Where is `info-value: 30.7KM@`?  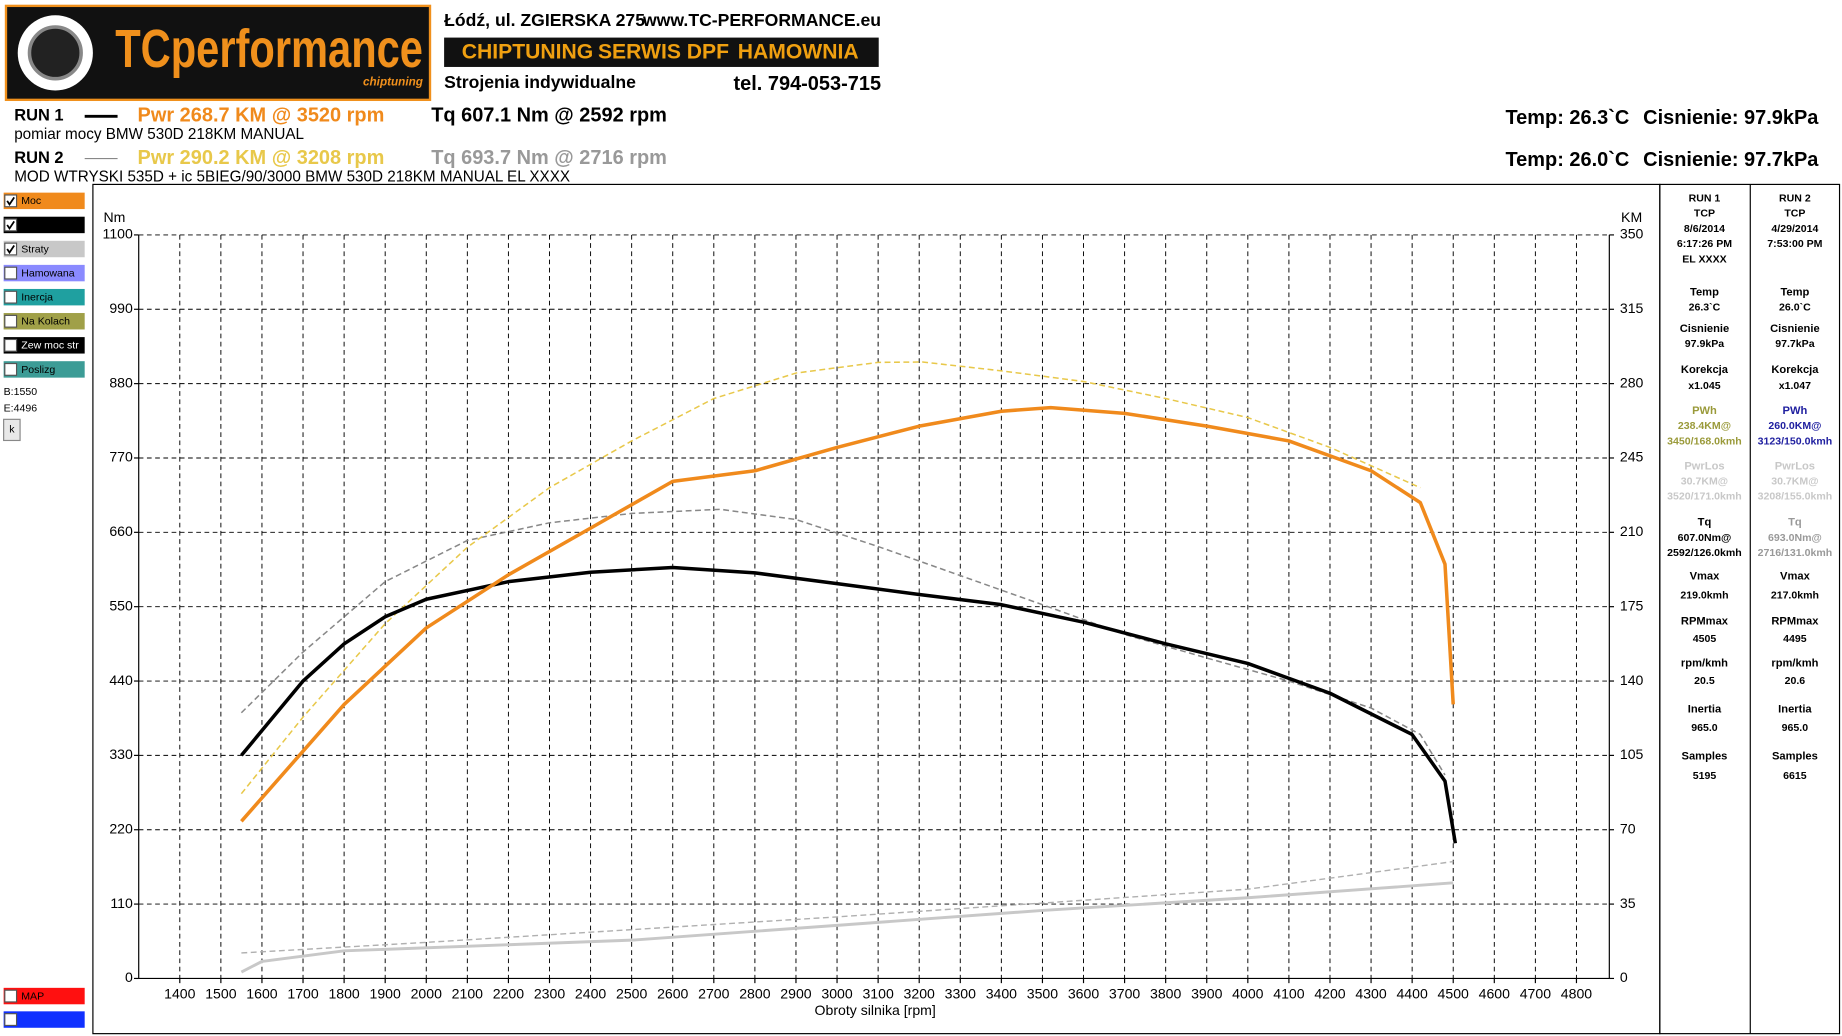
info-value: 30.7KM@ is located at coordinates (1794, 481).